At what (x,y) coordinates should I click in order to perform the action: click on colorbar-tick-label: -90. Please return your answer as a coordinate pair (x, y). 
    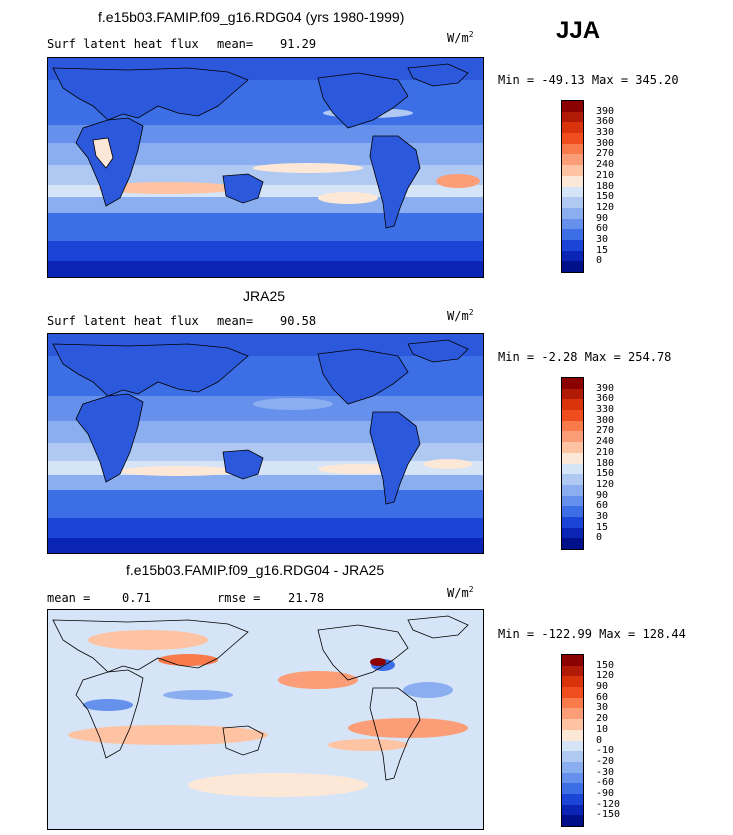
    Looking at the image, I should click on (605, 793).